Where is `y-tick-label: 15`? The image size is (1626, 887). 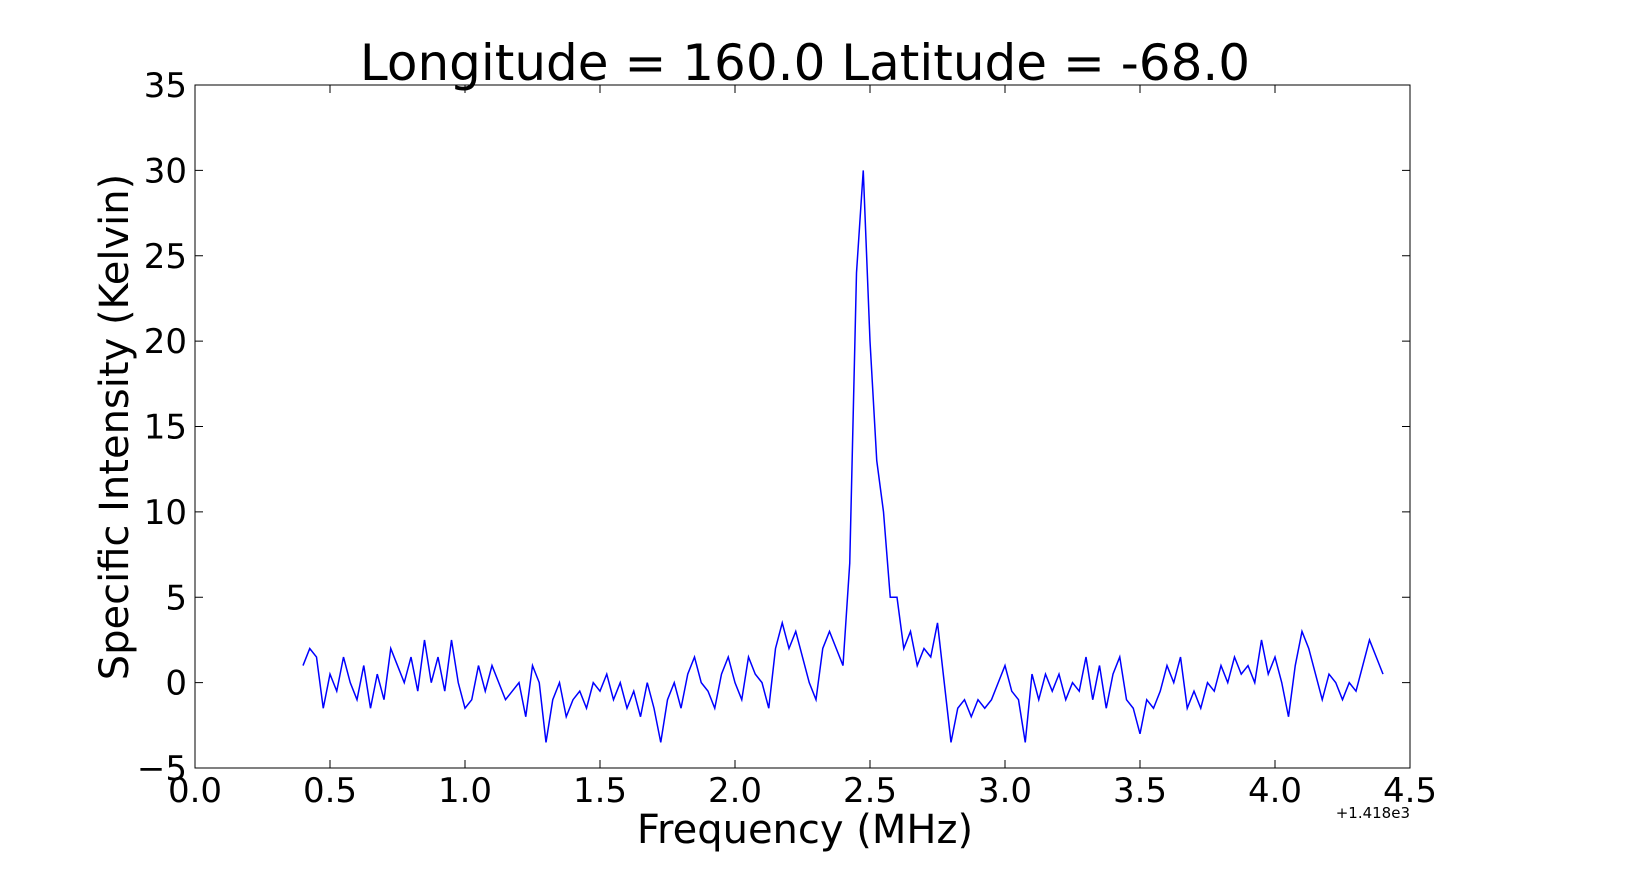 y-tick-label: 15 is located at coordinates (165, 428).